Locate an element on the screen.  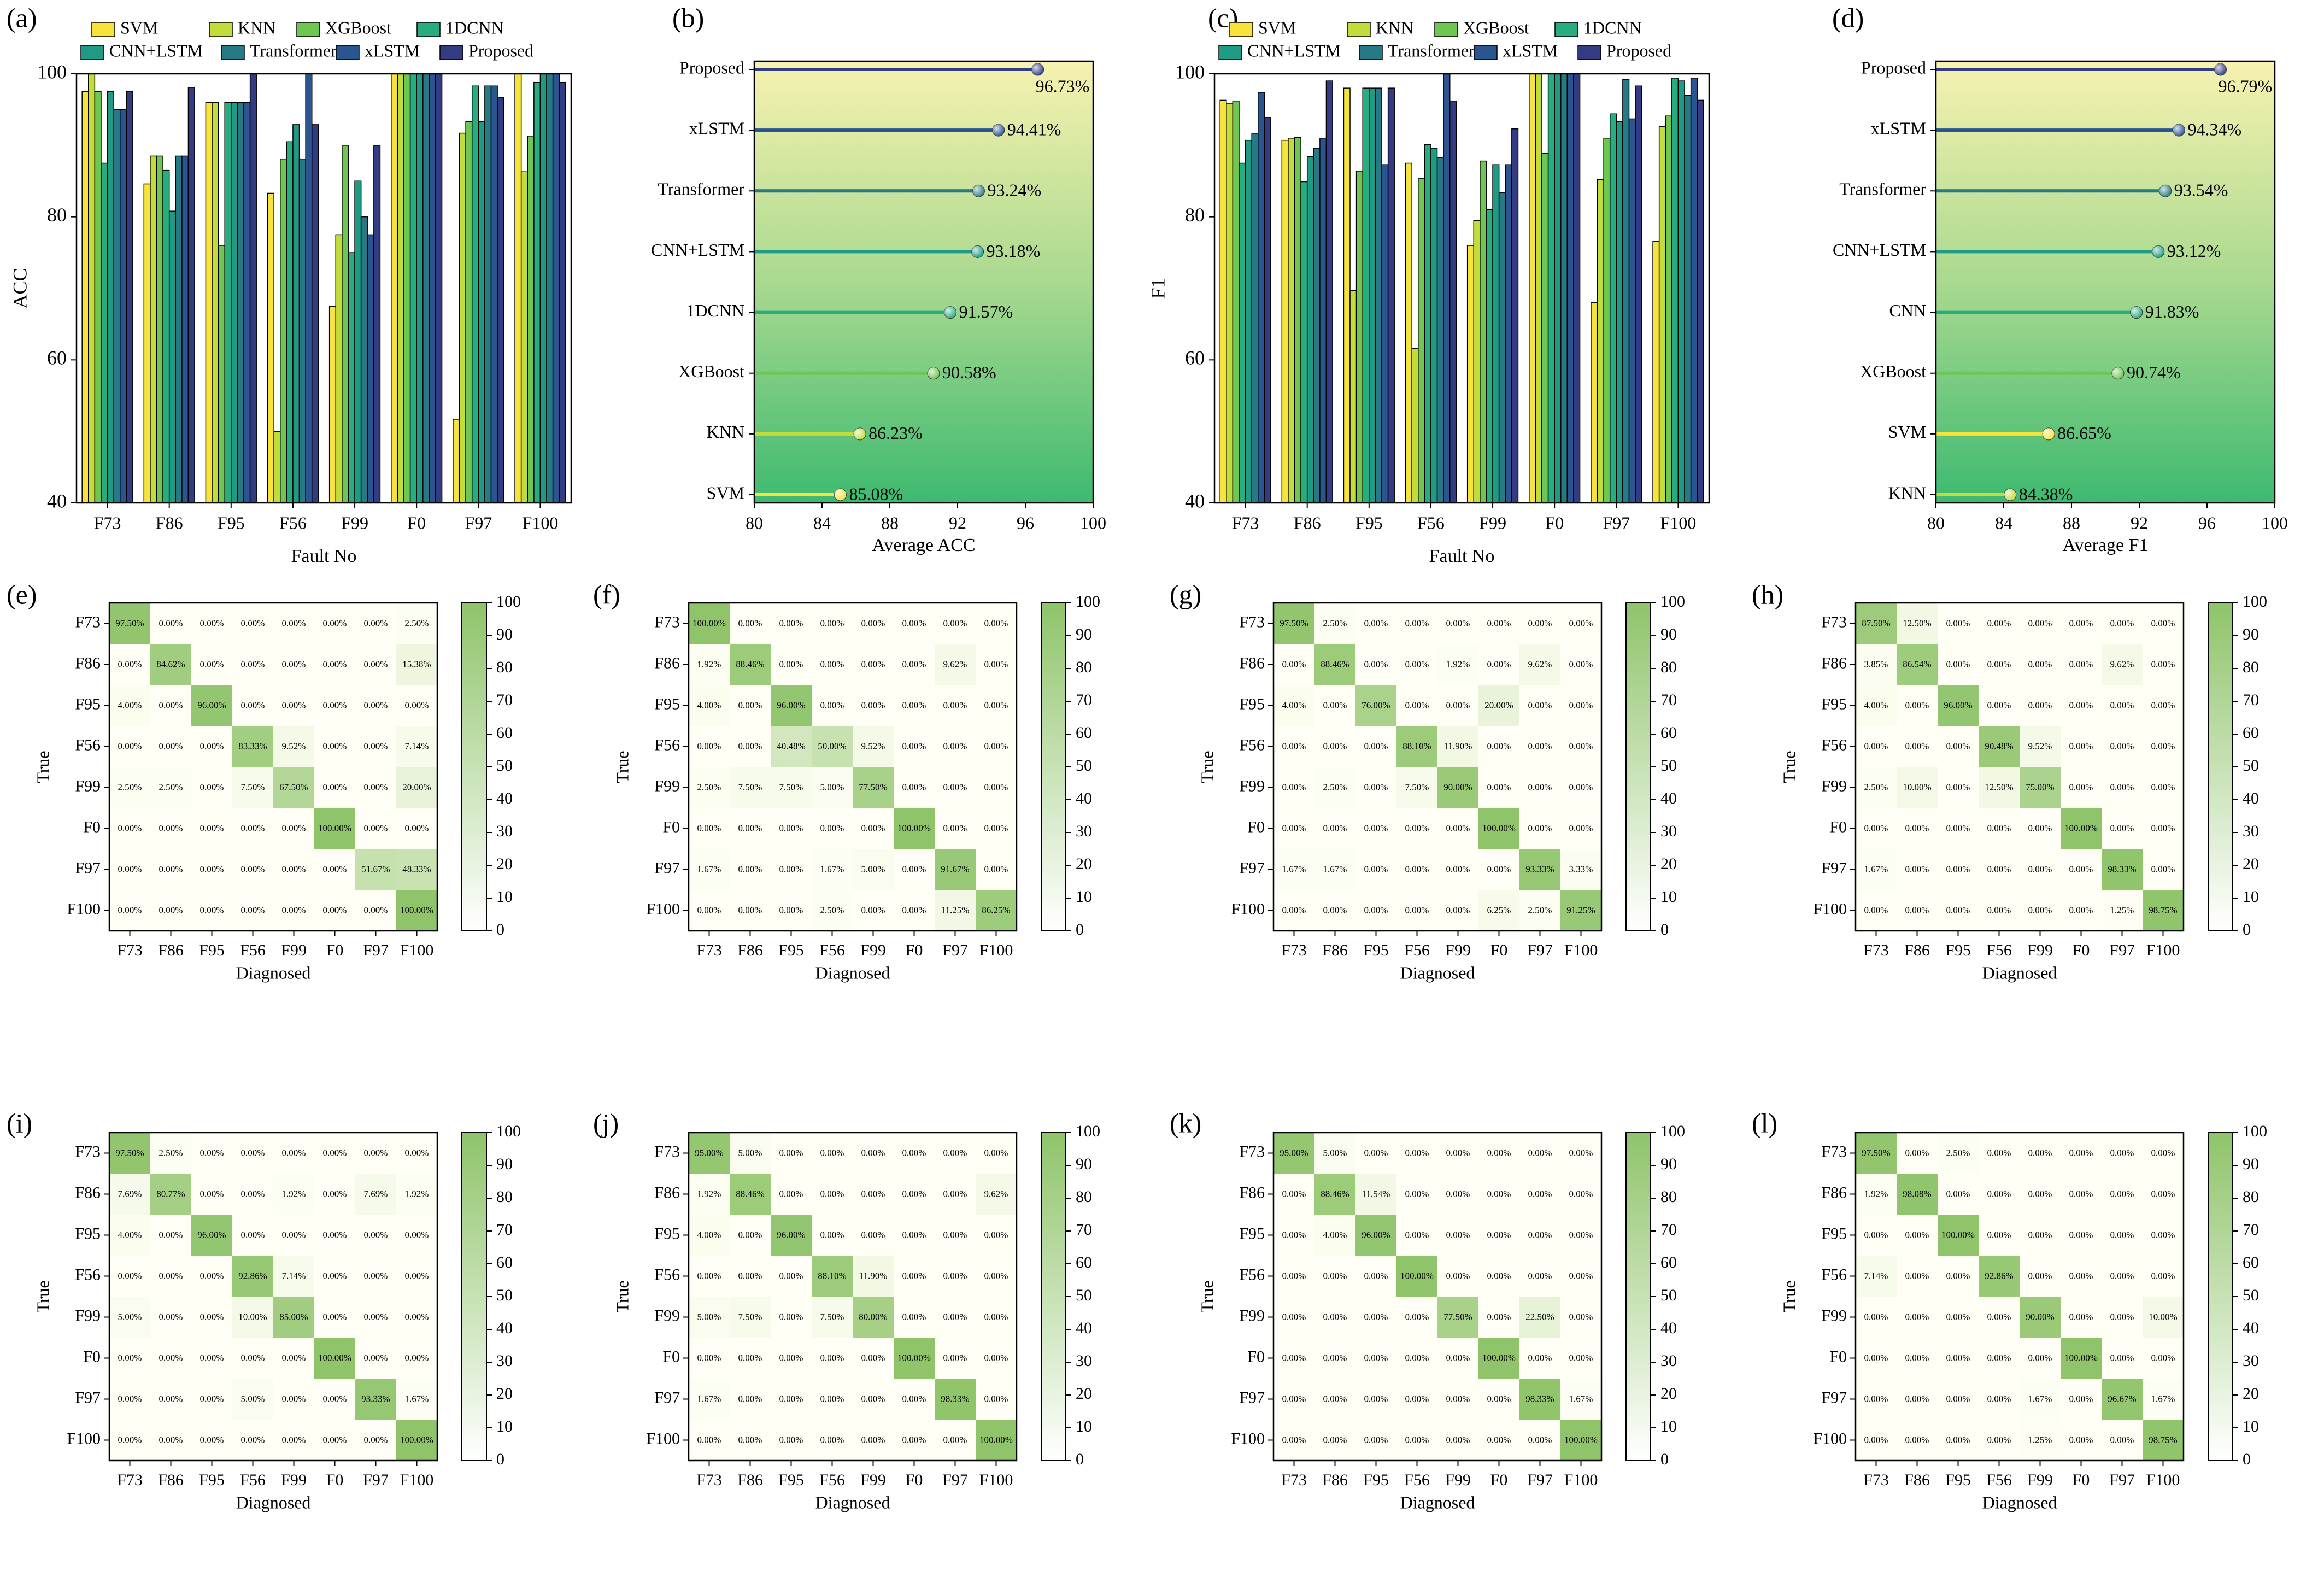
cm-cell-value: 88.46% is located at coordinates (750, 664).